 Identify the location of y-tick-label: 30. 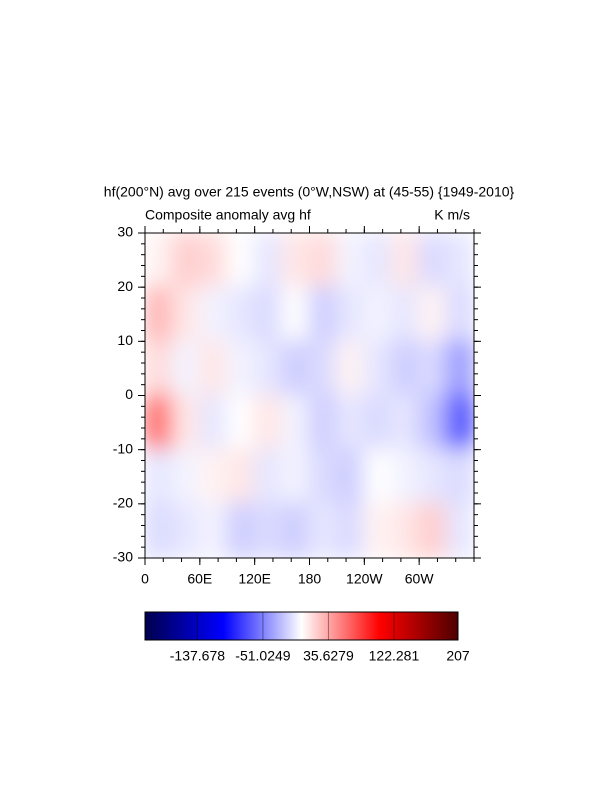
(125, 232).